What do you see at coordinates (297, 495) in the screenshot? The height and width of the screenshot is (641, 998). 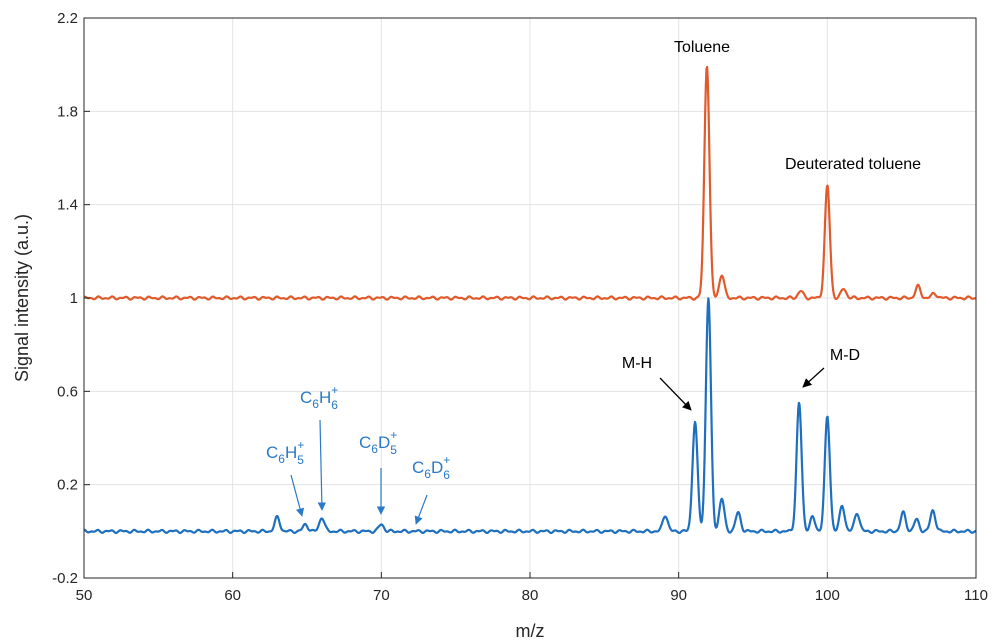 I see `arrow-c6h5` at bounding box center [297, 495].